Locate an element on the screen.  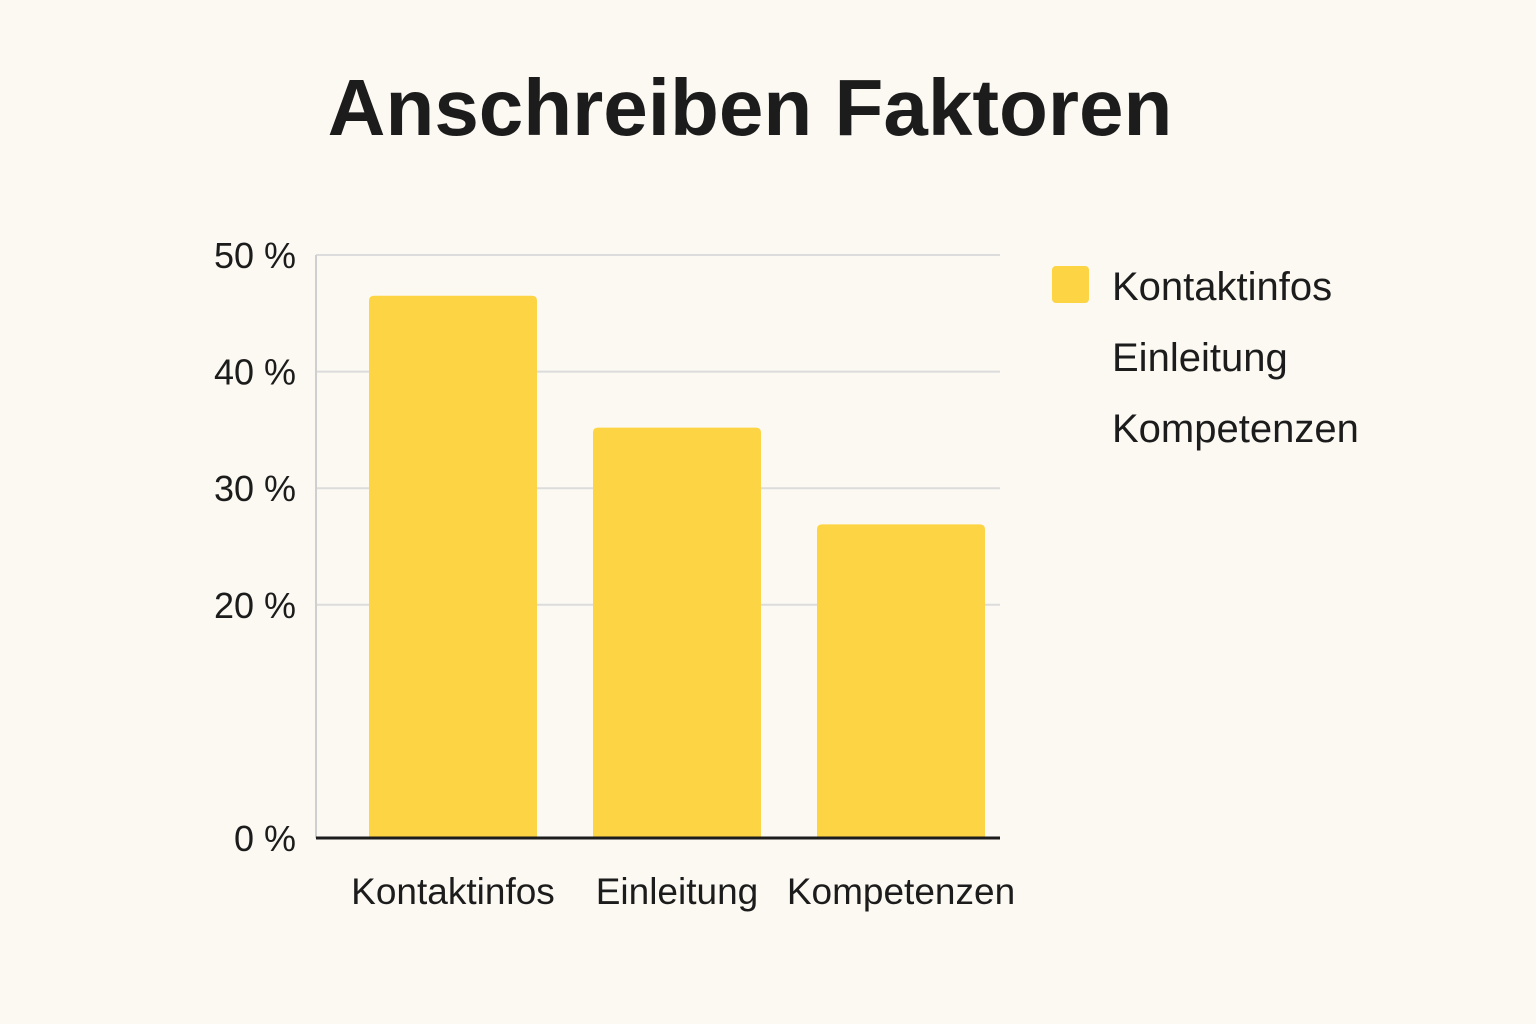
bar-einleitung is located at coordinates (677, 632).